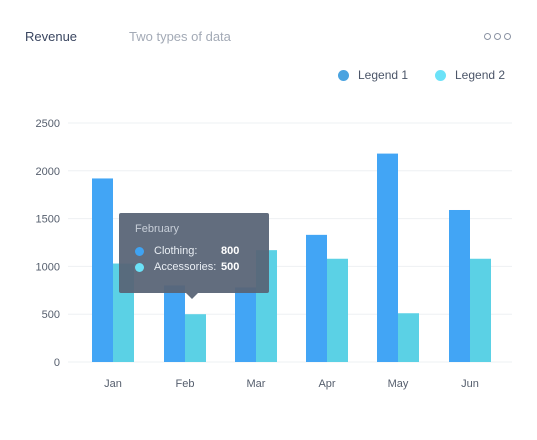 The height and width of the screenshot is (440, 537). Describe the element at coordinates (387, 257) in the screenshot. I see `bar-1-may` at that location.